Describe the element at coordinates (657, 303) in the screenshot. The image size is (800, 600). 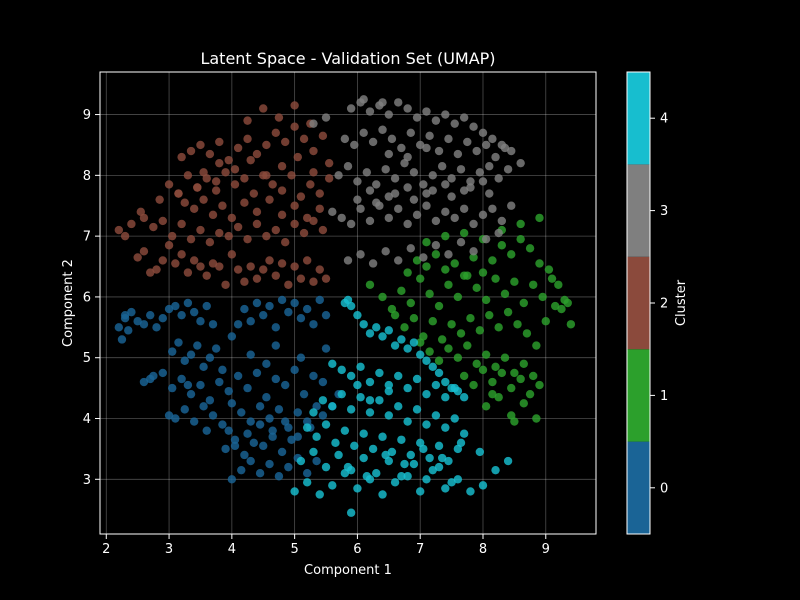
I see `colorbar: 0 1 2 3 4 Cluster` at that location.